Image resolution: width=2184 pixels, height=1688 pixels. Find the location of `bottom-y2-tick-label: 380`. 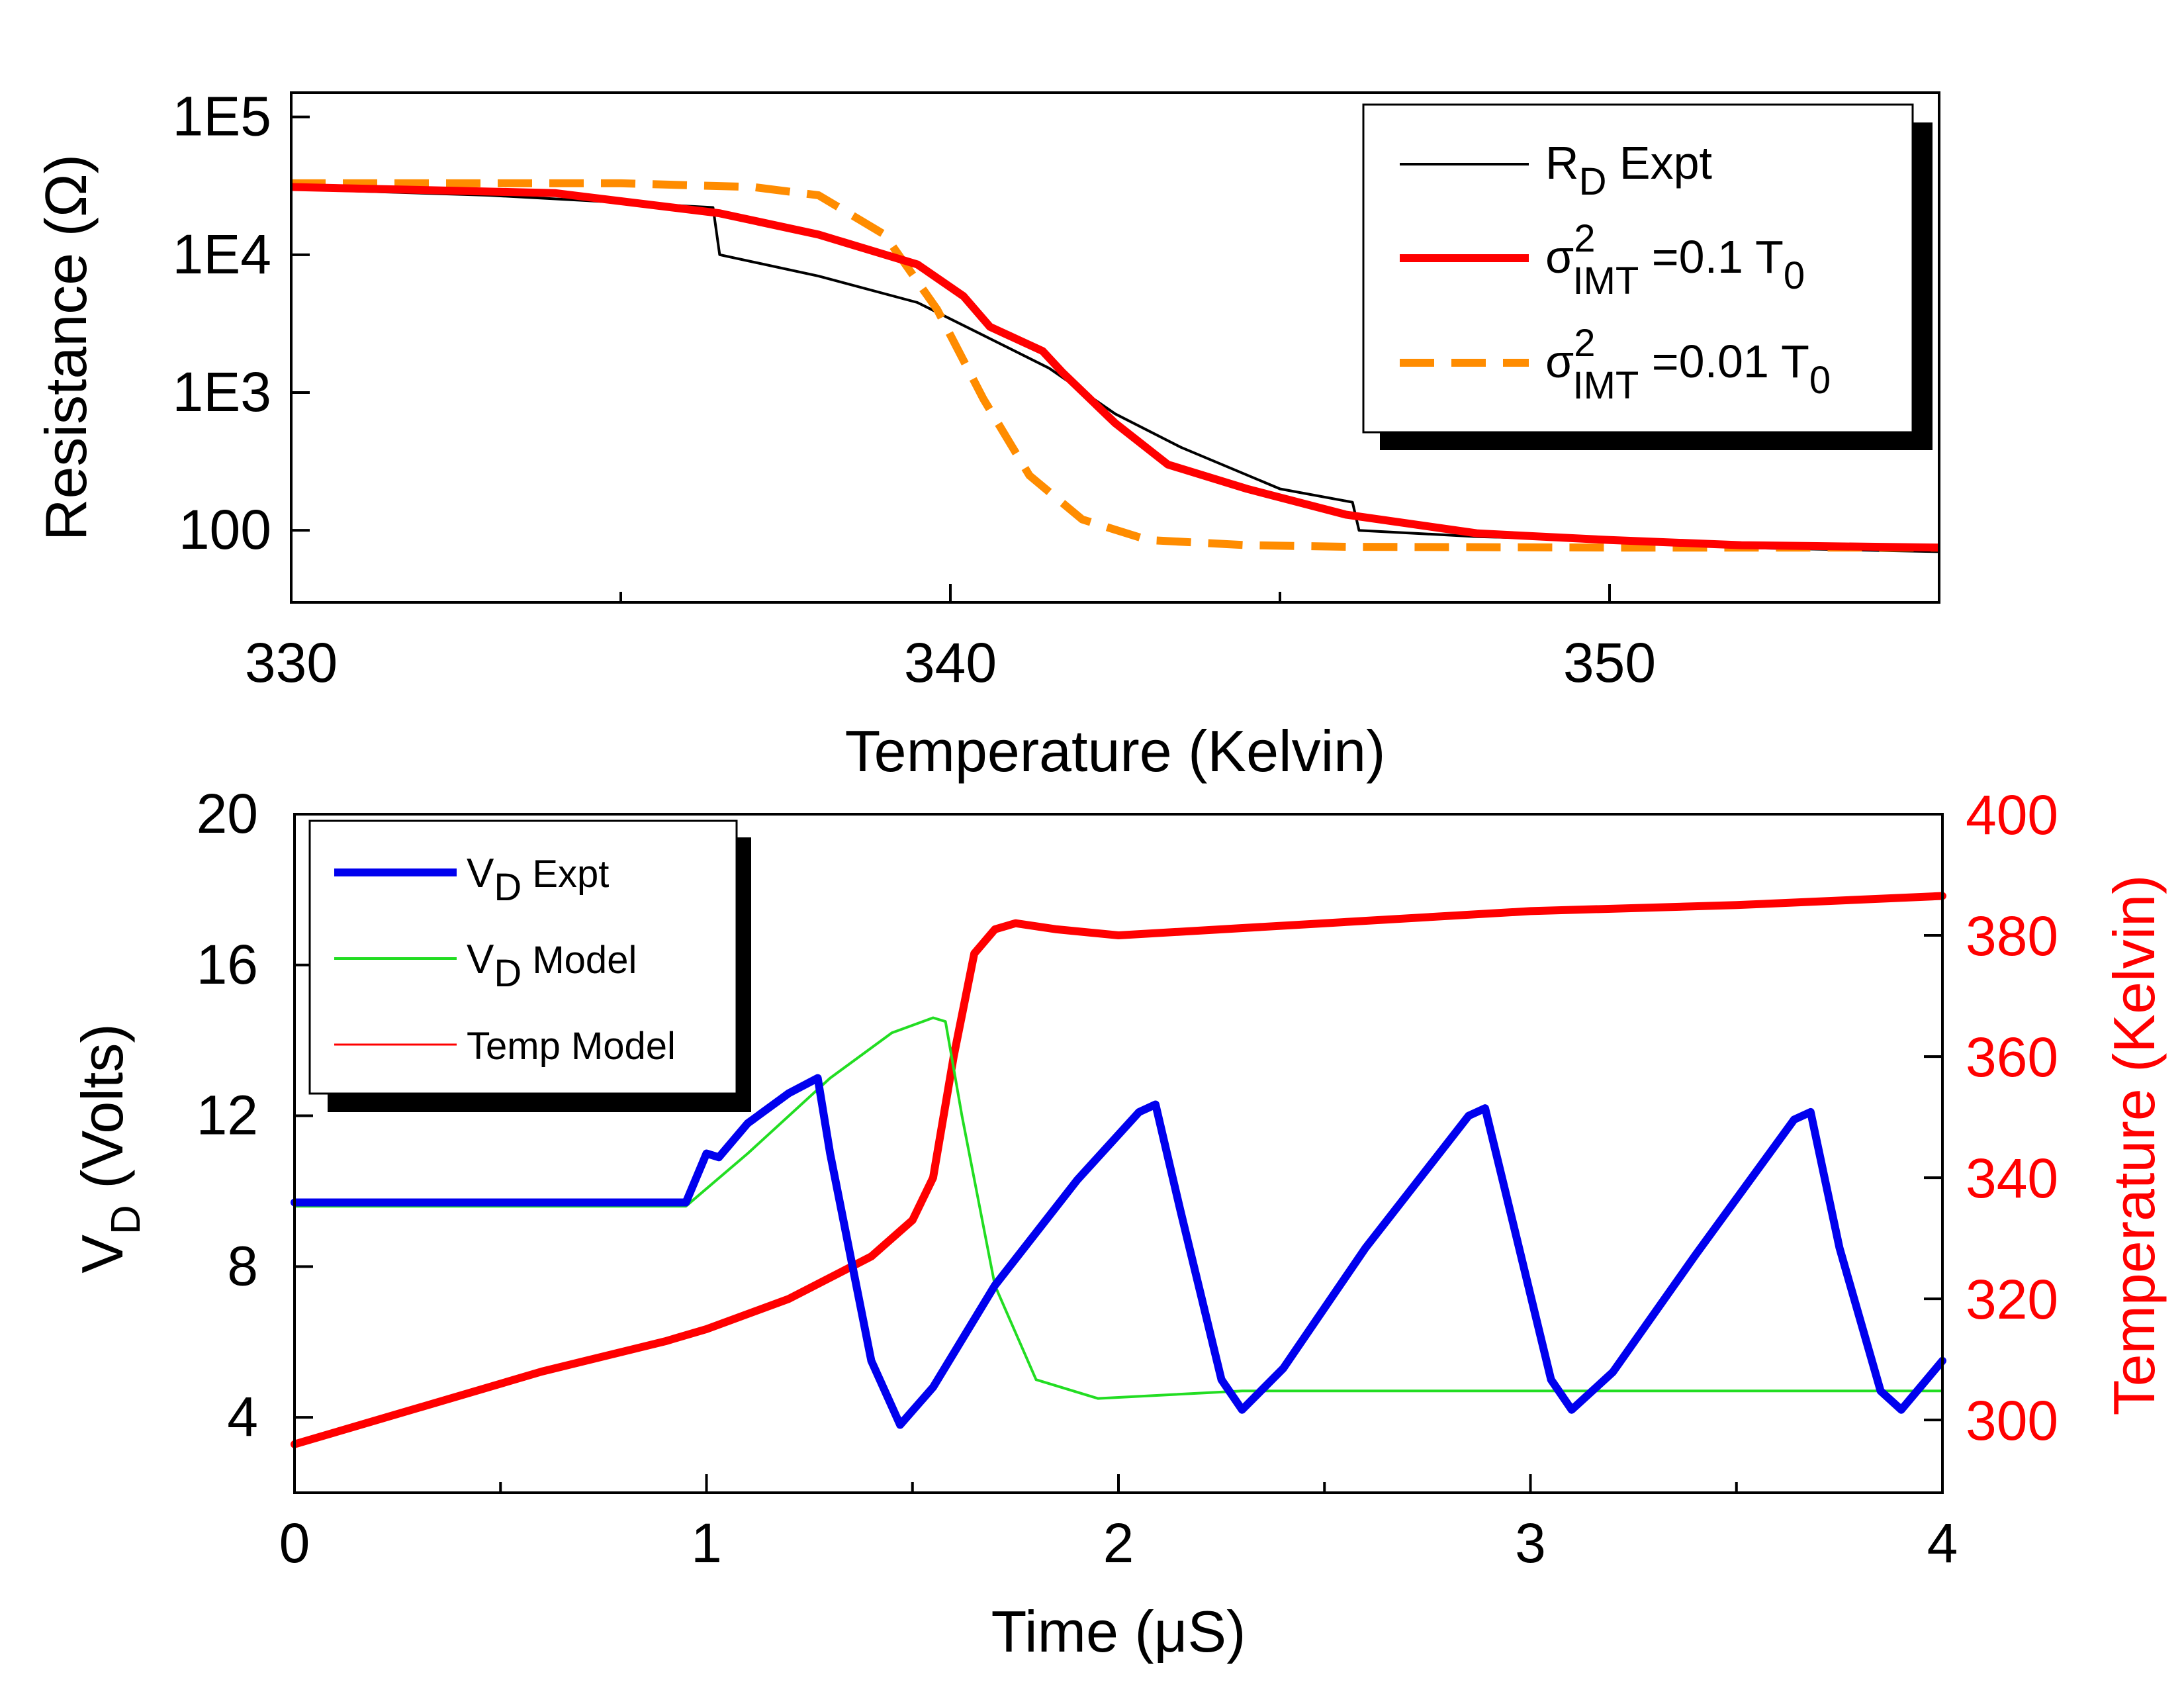

bottom-y2-tick-label: 380 is located at coordinates (2012, 936).